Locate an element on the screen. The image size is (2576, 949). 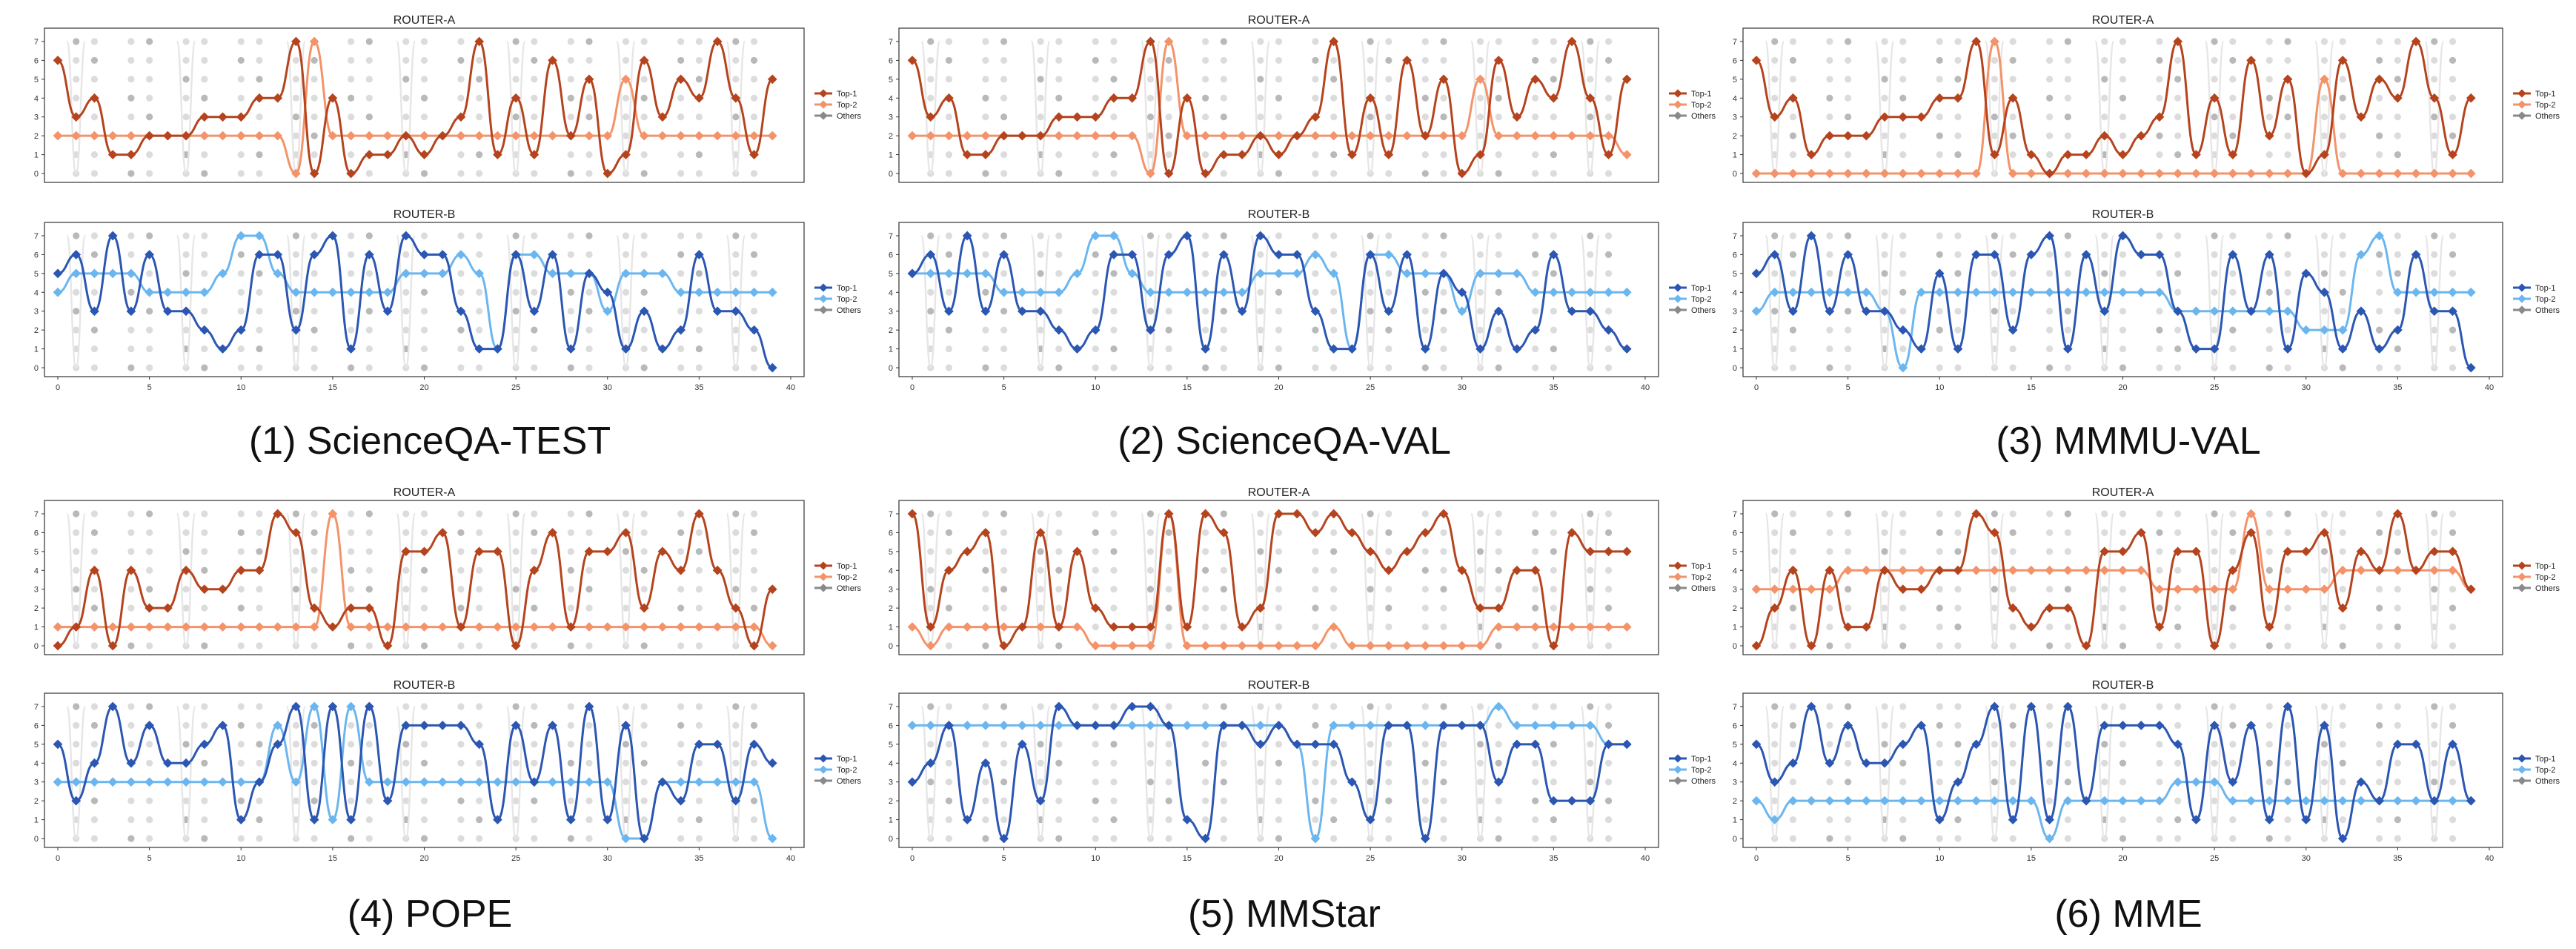
y-tick-label: 3 is located at coordinates (1735, 590).